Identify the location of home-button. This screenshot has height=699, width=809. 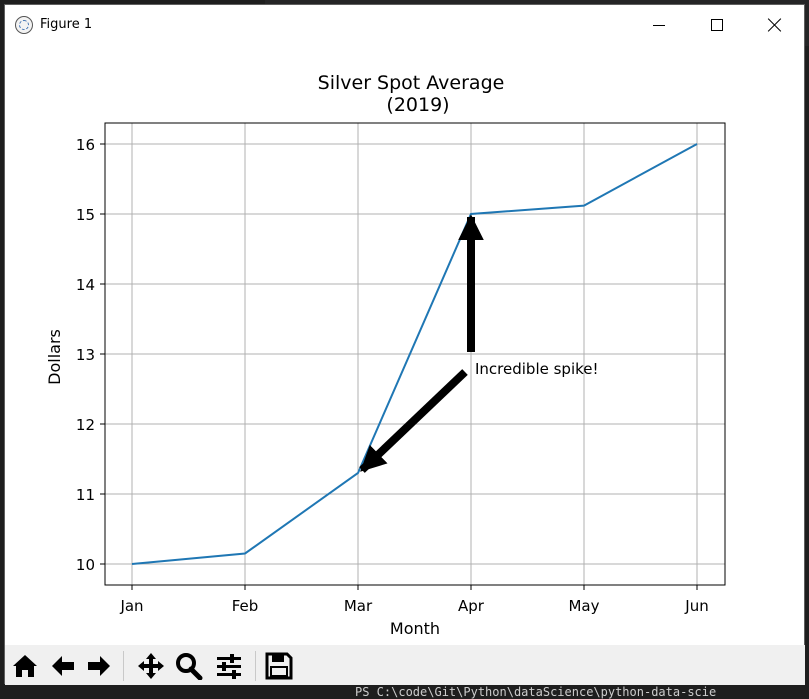
(25, 666).